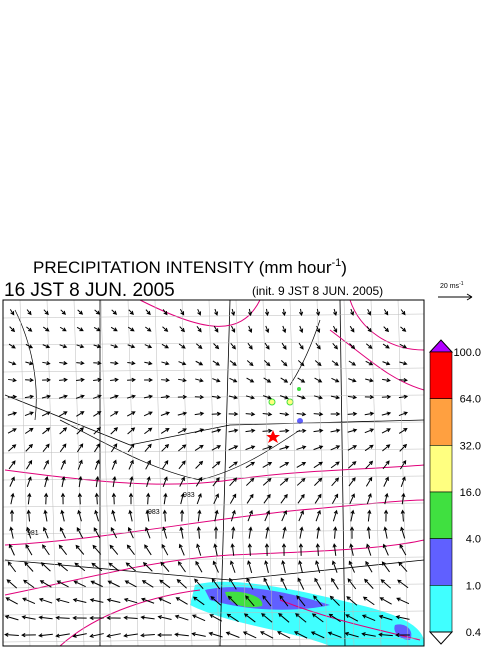 The height and width of the screenshot is (650, 500). Describe the element at coordinates (470, 400) in the screenshot. I see `colorbar-label: 64.0` at that location.